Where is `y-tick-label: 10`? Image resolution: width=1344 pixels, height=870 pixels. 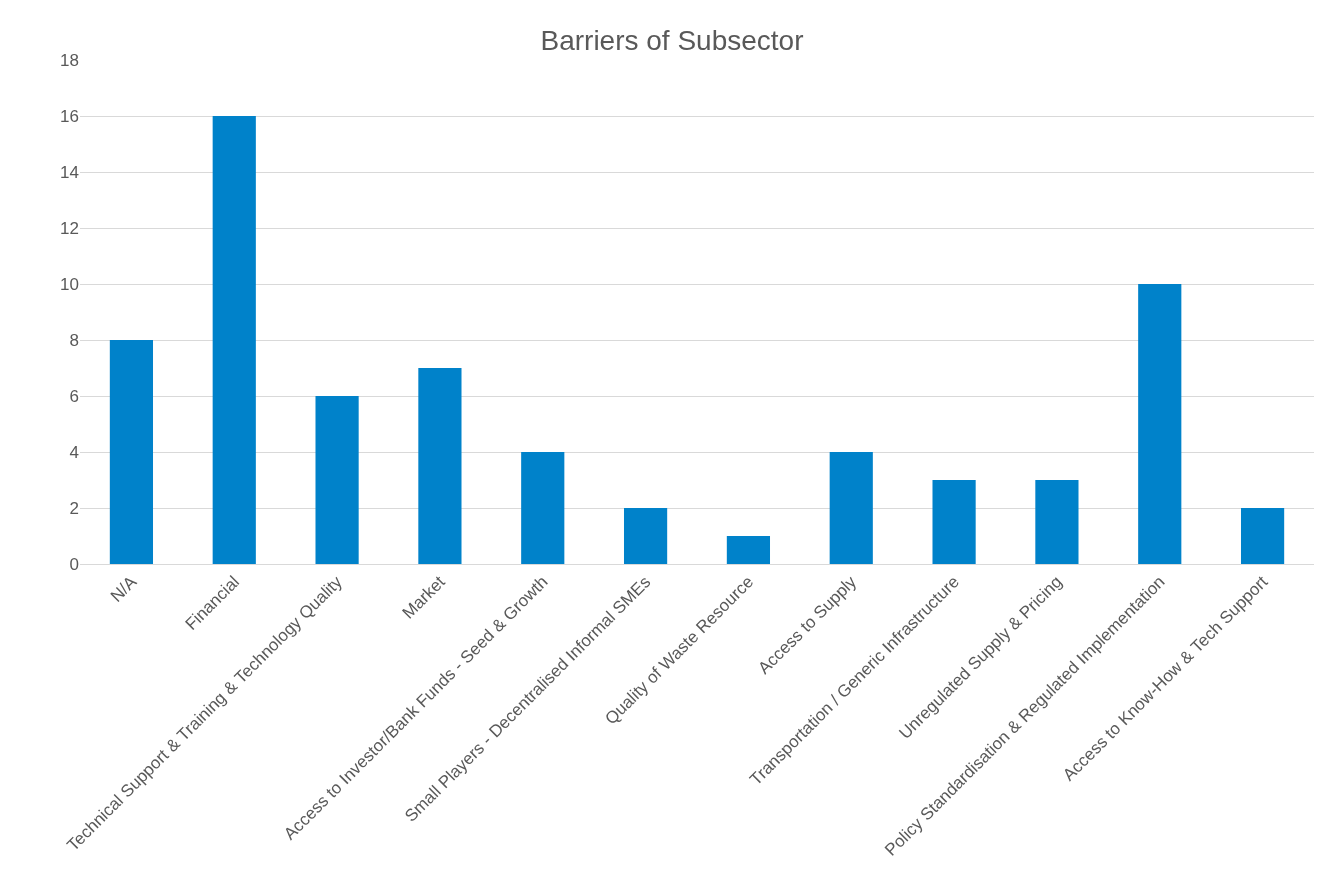 y-tick-label: 10 is located at coordinates (69, 284).